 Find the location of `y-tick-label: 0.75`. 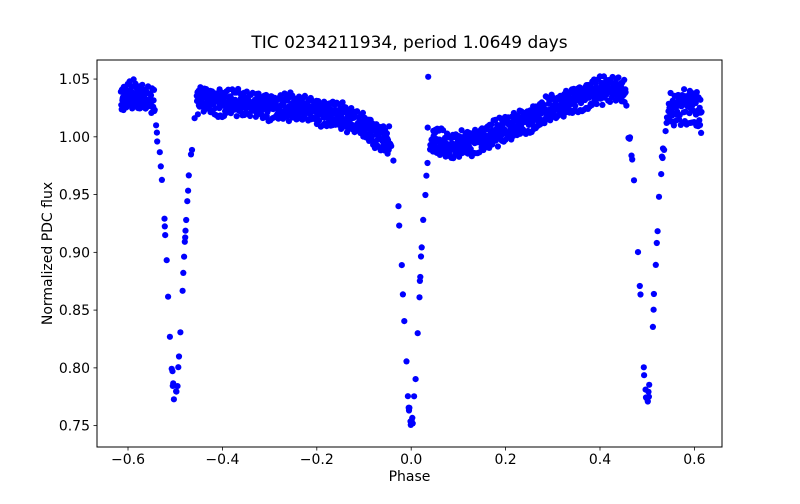

y-tick-label: 0.75 is located at coordinates (74, 427).